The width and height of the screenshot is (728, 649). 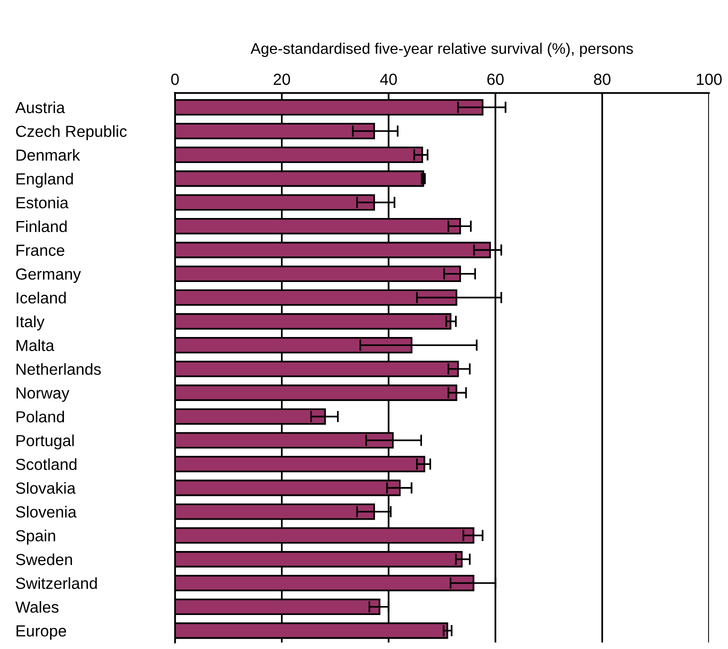 I want to click on y-tick-label: Portugal, so click(x=45, y=442).